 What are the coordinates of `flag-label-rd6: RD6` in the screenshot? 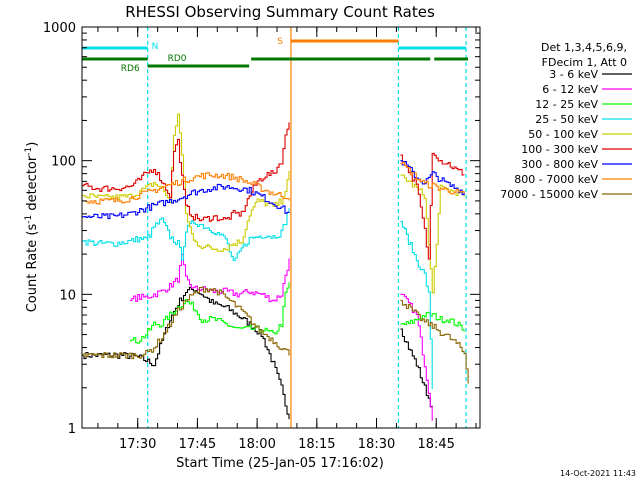 It's located at (130, 69).